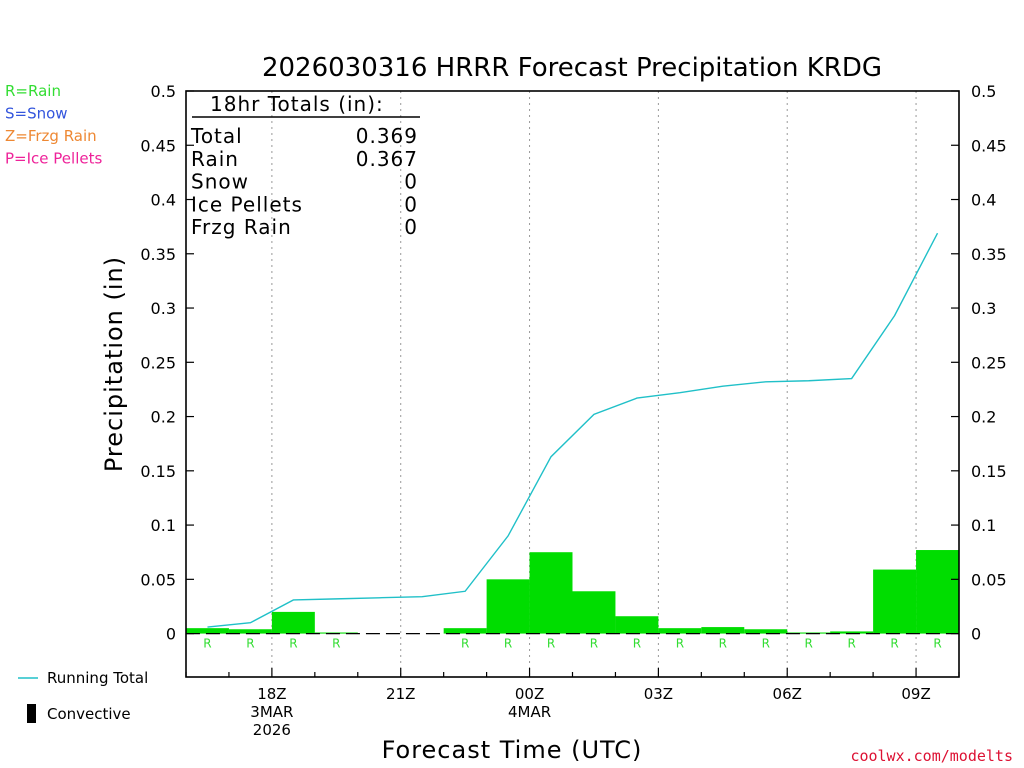  I want to click on x-tick-label: 06Z, so click(787, 694).